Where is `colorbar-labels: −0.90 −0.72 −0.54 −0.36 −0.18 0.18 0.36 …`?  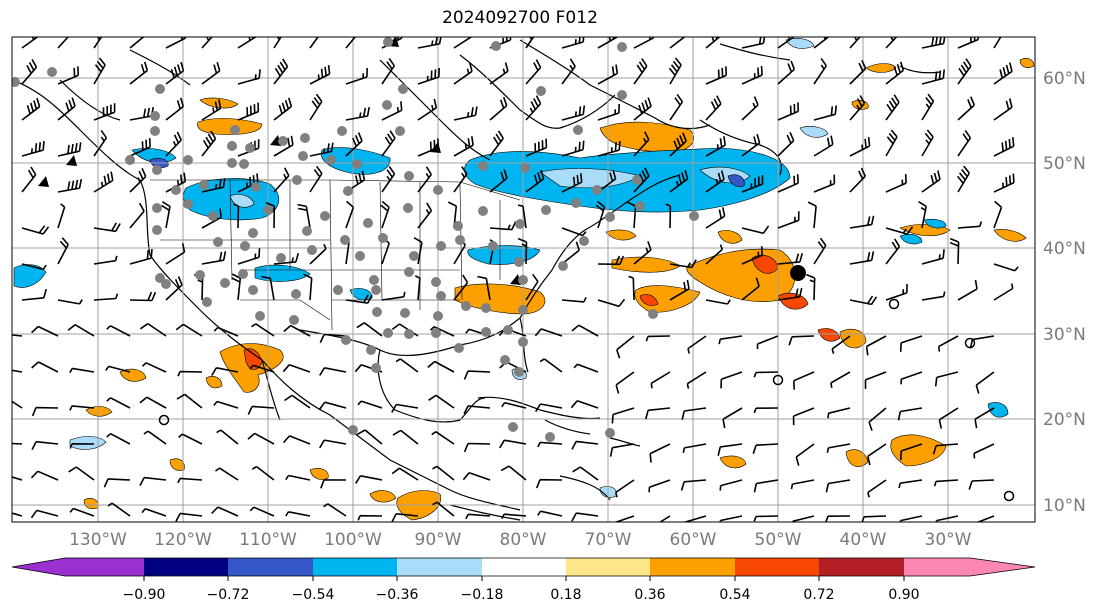
colorbar-labels: −0.90 −0.72 −0.54 −0.36 −0.18 0.18 0.36 … is located at coordinates (521, 595).